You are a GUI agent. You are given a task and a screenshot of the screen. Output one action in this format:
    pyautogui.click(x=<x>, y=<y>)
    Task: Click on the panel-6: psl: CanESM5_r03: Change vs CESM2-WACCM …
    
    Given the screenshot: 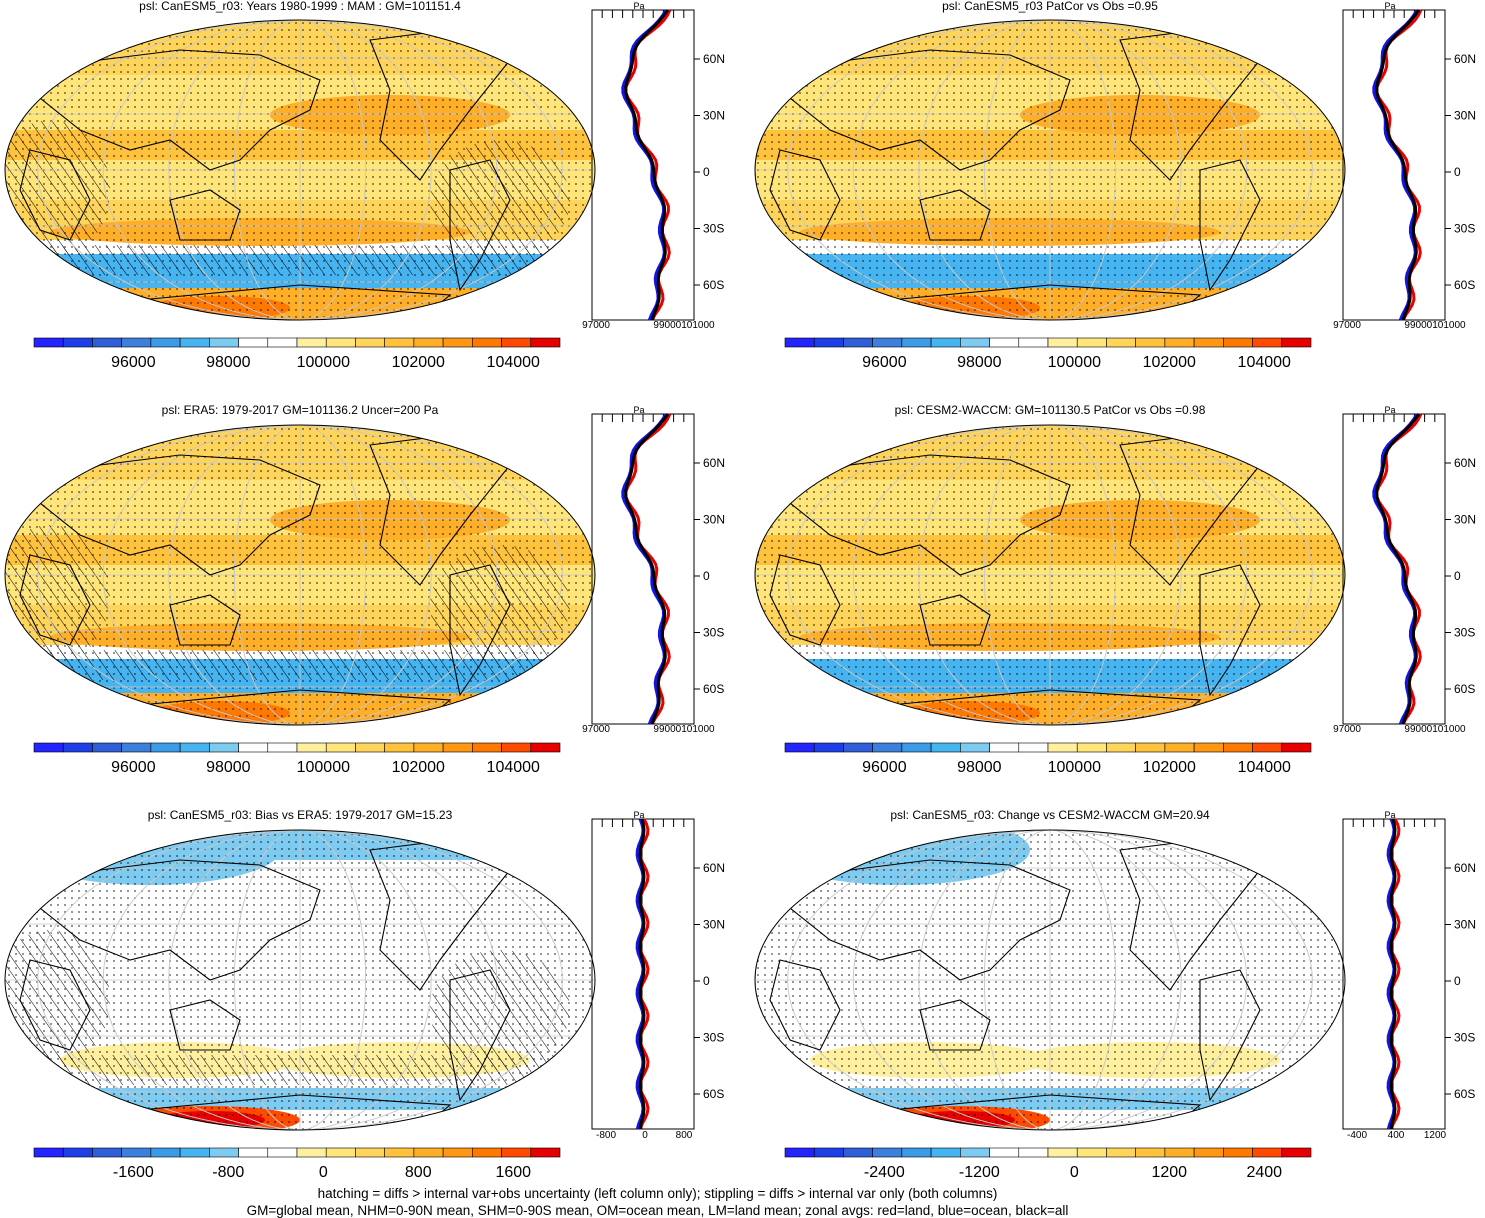 What is the action you would take?
    pyautogui.click(x=1115, y=994)
    